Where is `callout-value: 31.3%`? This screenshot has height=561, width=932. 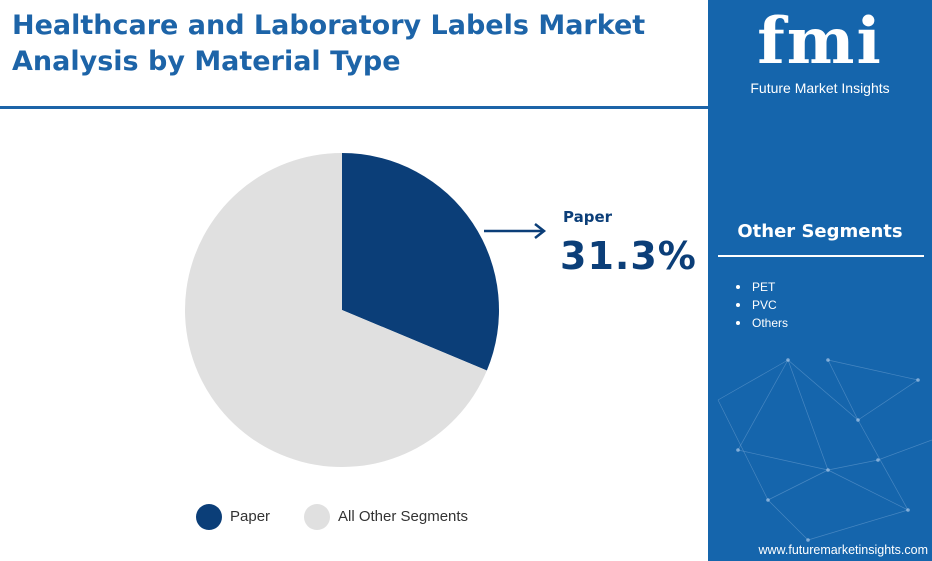
callout-value: 31.3% is located at coordinates (628, 256).